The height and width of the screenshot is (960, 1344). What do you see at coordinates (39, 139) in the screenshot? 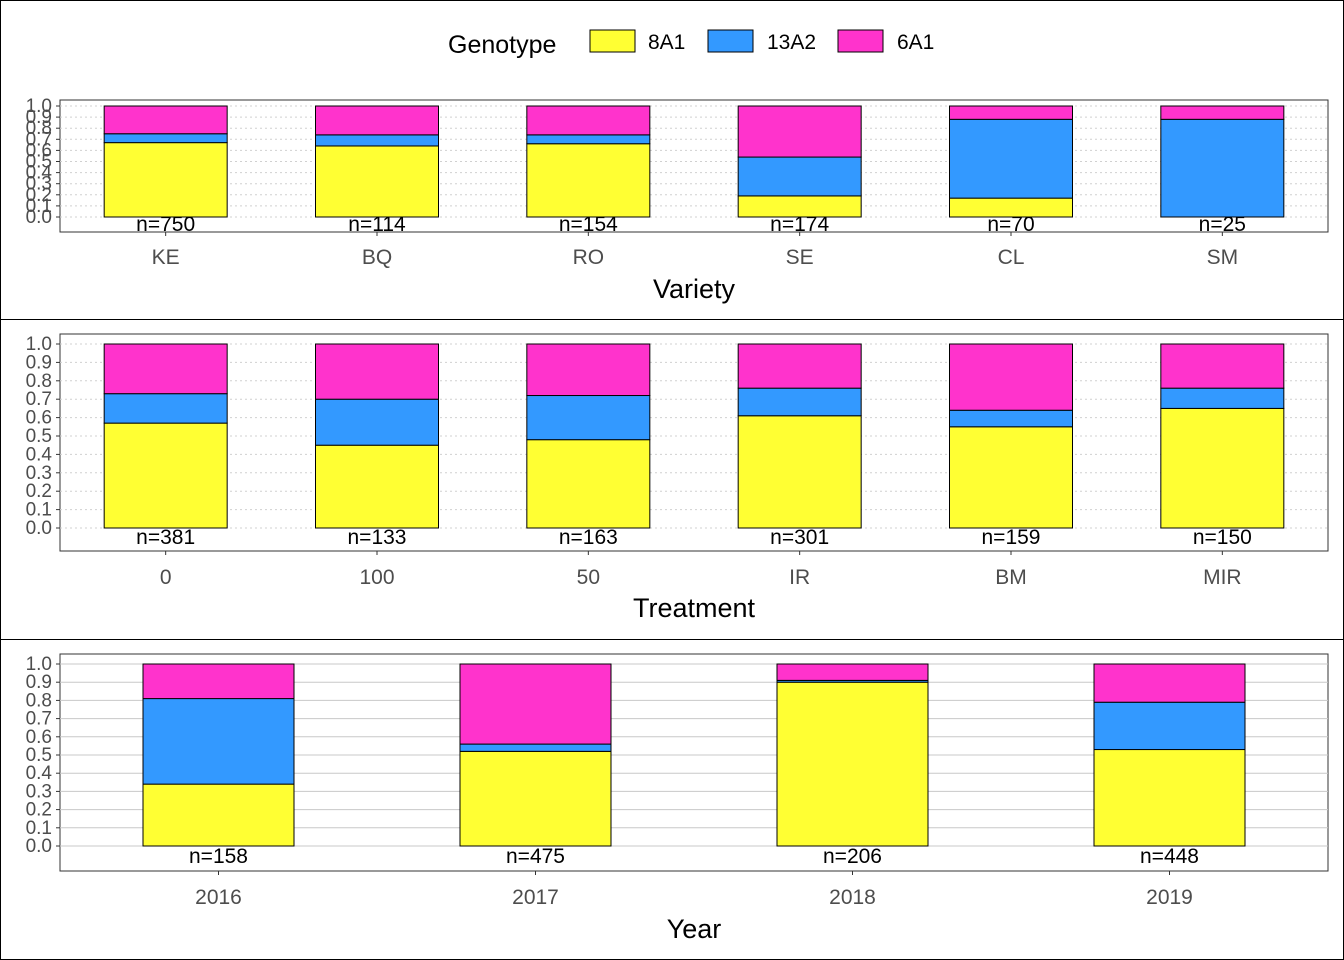
I see `y-tick-label: 0.7` at bounding box center [39, 139].